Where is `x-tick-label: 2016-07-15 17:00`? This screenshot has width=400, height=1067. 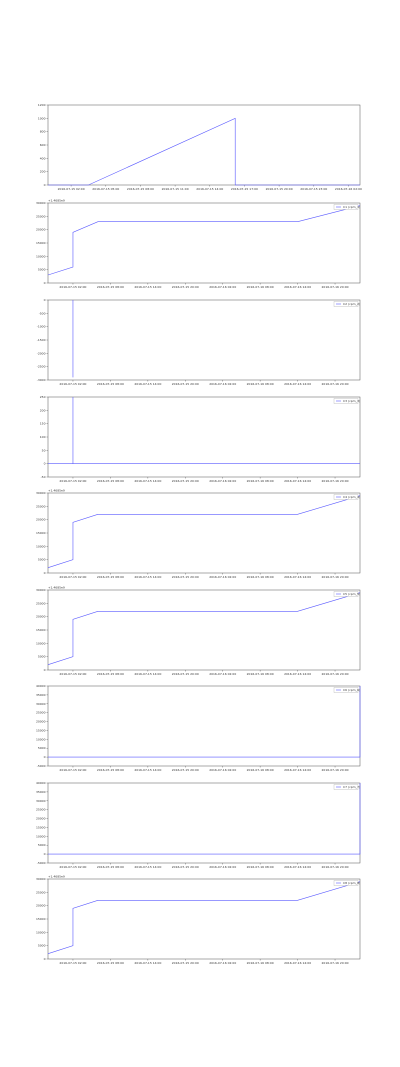
x-tick-label: 2016-07-15 17:00 is located at coordinates (244, 189).